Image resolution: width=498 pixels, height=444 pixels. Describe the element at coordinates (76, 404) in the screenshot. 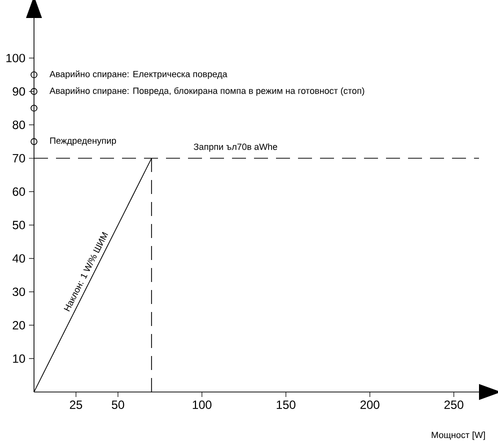

I see `x-tick-label: 25` at that location.